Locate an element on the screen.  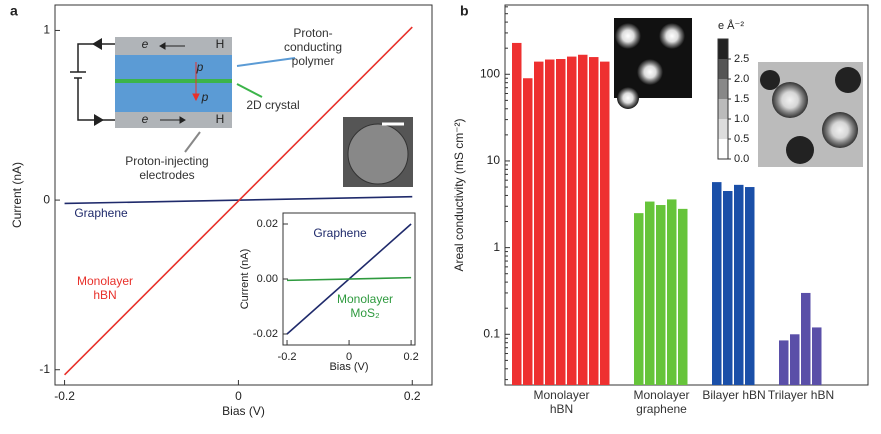
colorbar-tick-label: 2.5 is located at coordinates (741, 59).